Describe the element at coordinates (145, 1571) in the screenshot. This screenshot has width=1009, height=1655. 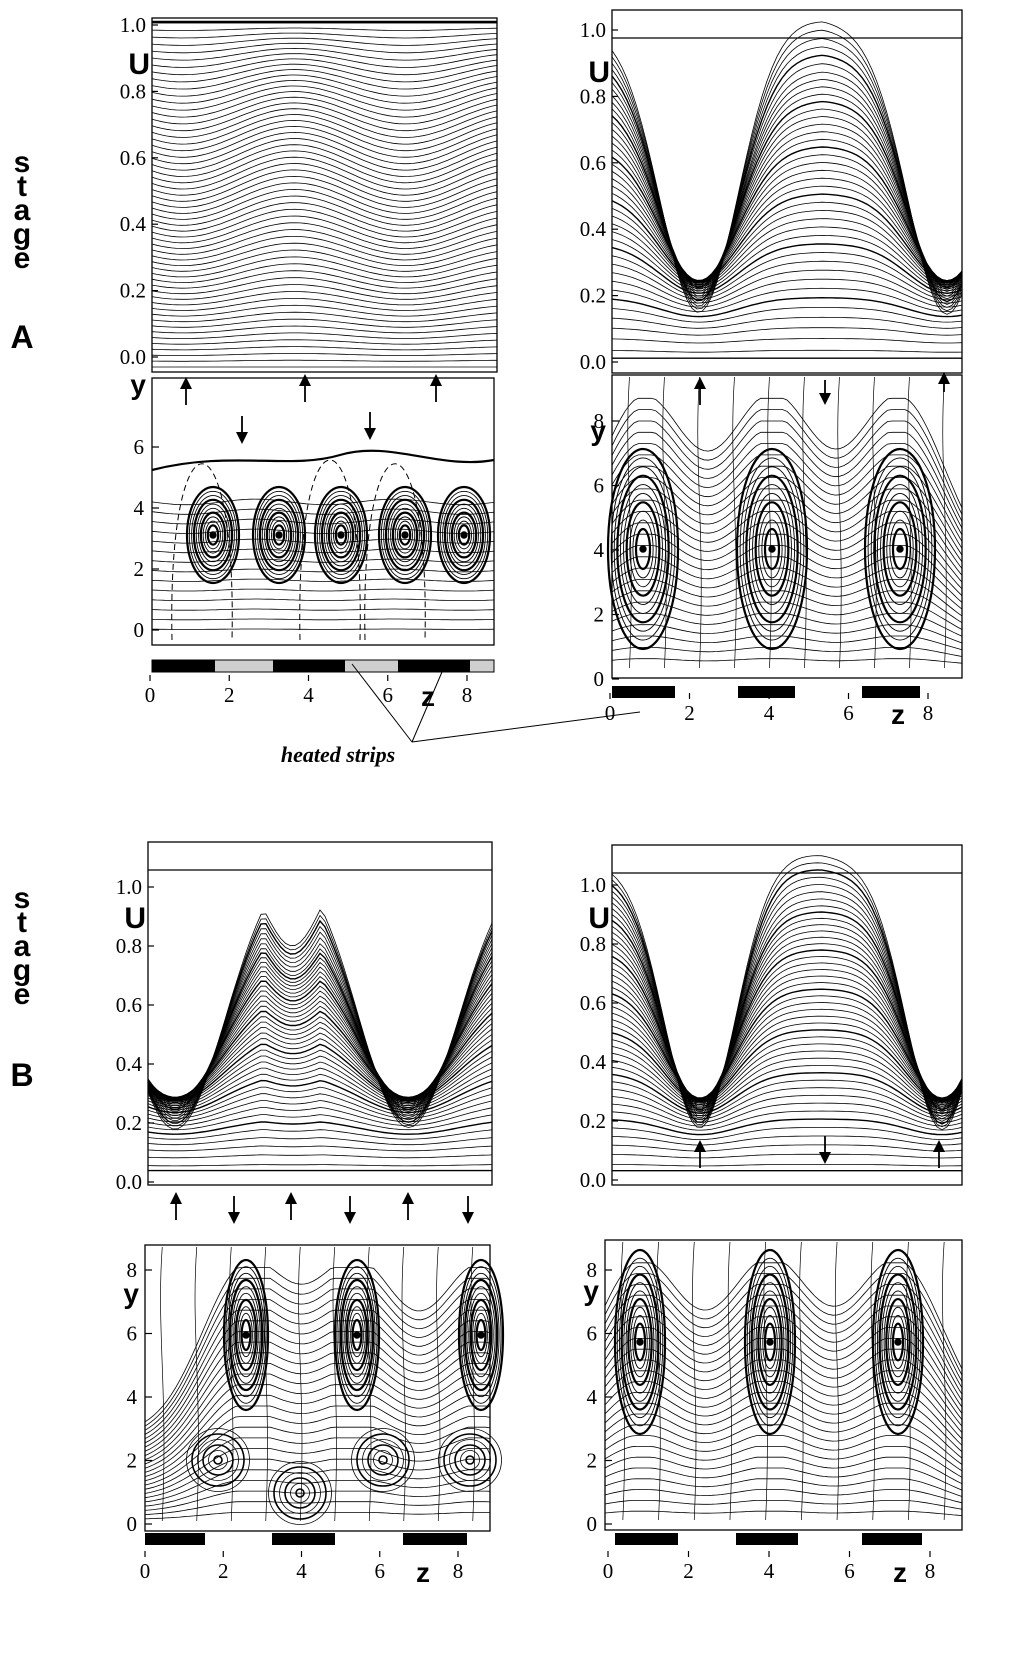
I see `z-tick-label: 0` at that location.